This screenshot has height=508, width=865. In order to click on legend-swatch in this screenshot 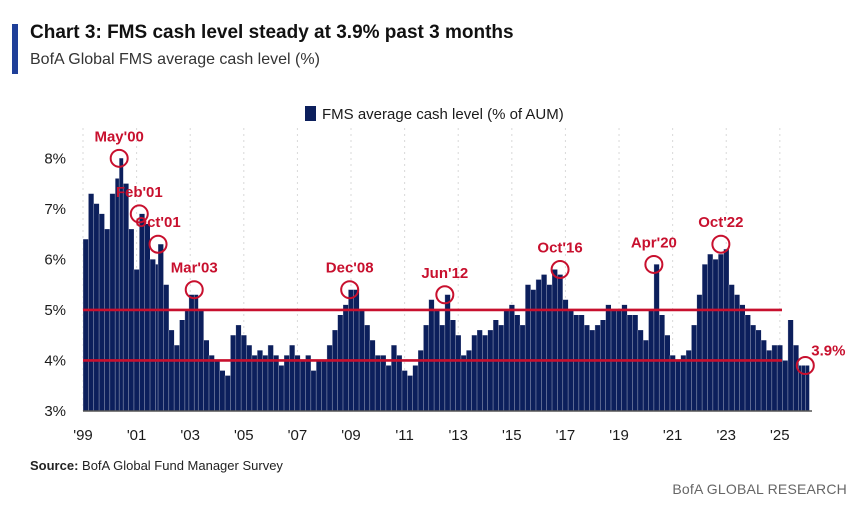, I will do `click(310, 113)`.